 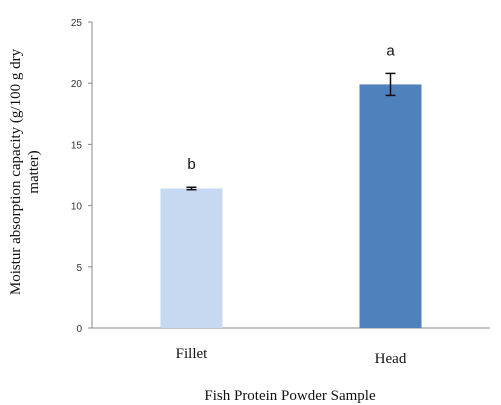 I want to click on data-label-fillet: b, so click(x=191, y=164).